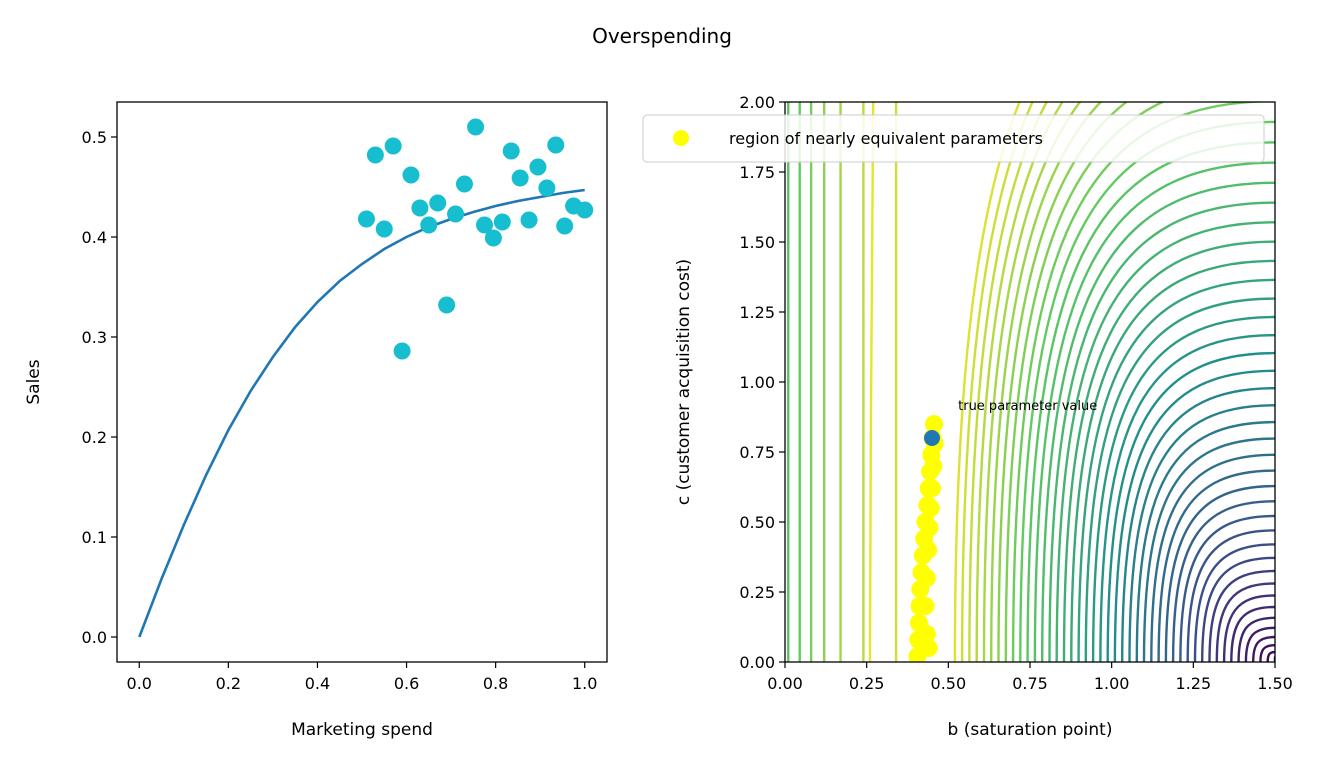 The width and height of the screenshot is (1324, 762). I want to click on left-x-axis-label: Marketing spend, so click(362, 730).